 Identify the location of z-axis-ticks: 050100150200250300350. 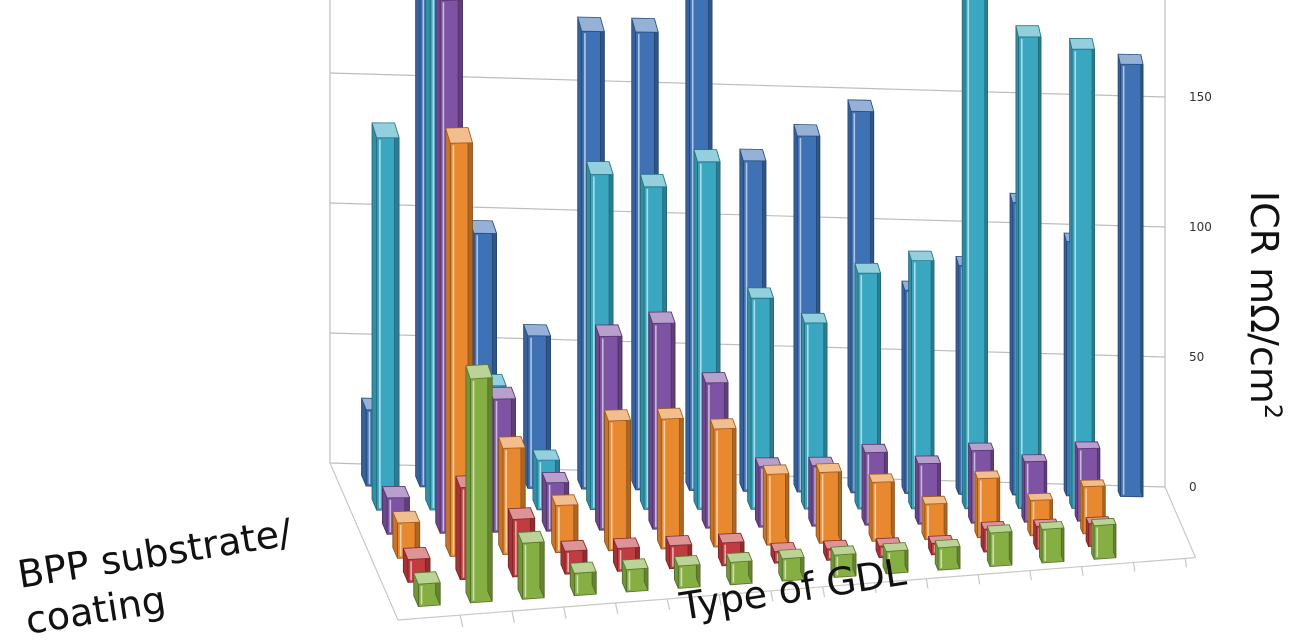
(1200, 292).